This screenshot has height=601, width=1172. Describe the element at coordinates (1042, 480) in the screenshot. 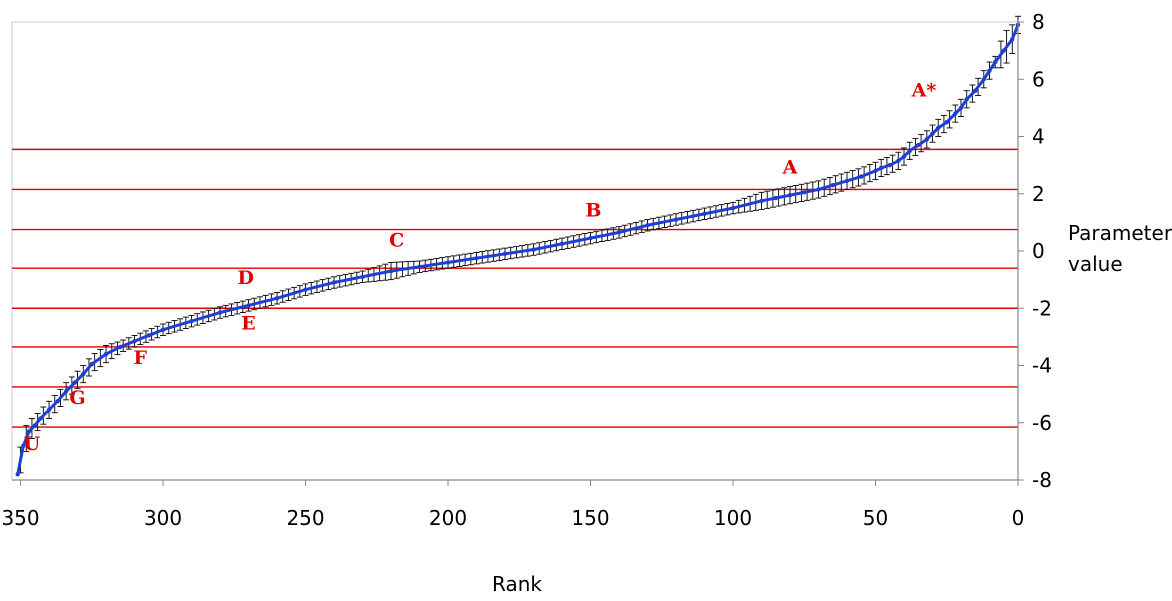

I see `y-tick-label: -8` at that location.